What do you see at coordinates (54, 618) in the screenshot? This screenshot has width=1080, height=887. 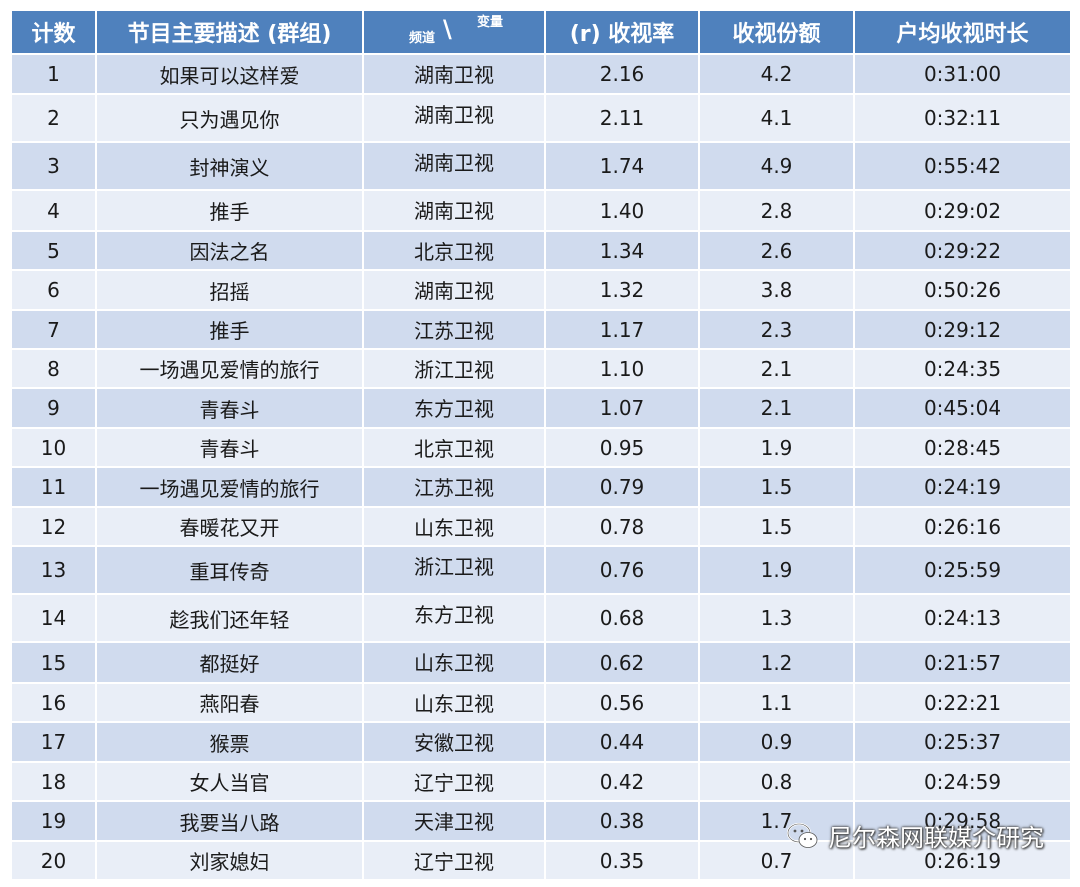 I see `cell-count: 14` at bounding box center [54, 618].